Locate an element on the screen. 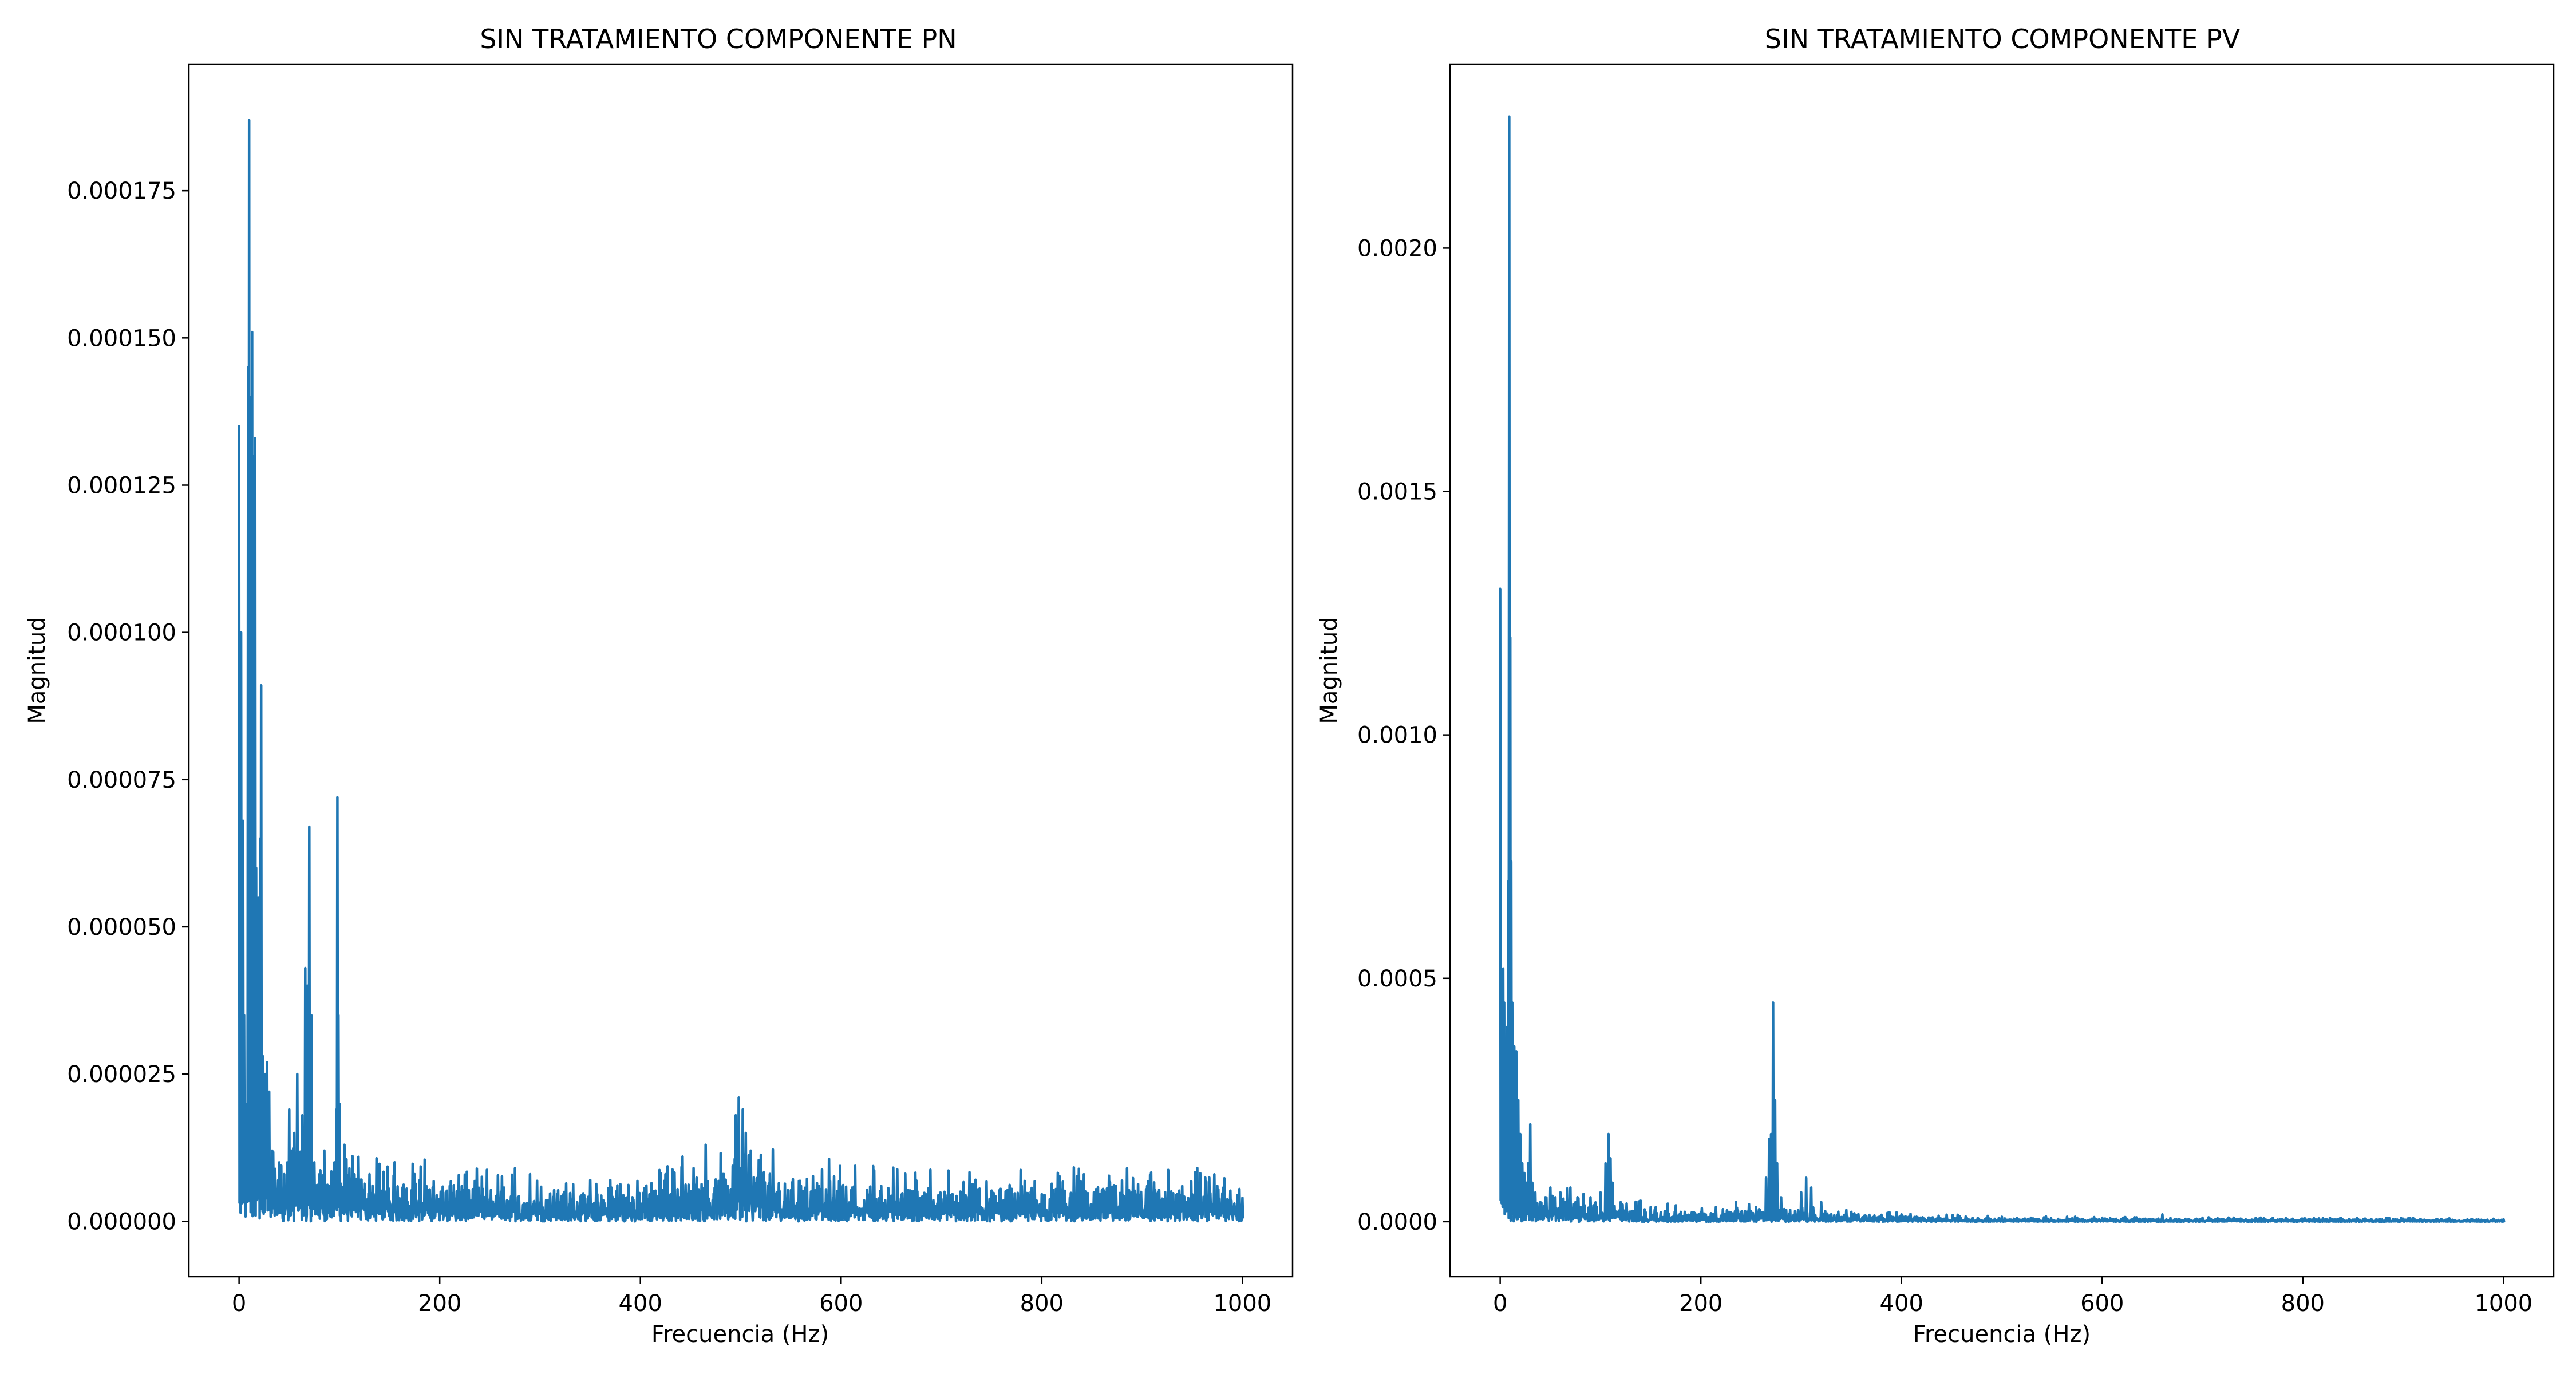 This screenshot has height=1374, width=2576. x-ticks-pv: 0 200 400 600 800 1000 is located at coordinates (2012, 1297).